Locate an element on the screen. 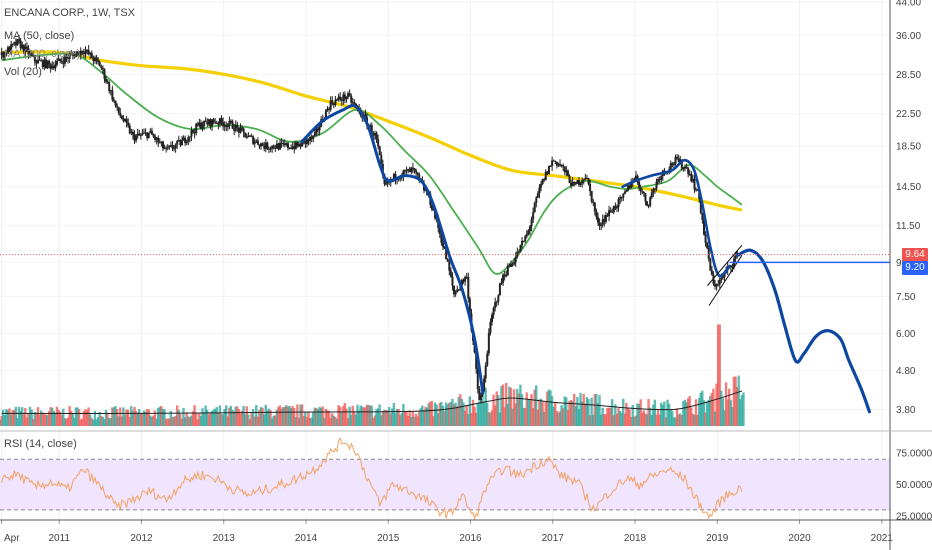 The width and height of the screenshot is (932, 550). ma50-legend: MA (50, close) is located at coordinates (39, 36).